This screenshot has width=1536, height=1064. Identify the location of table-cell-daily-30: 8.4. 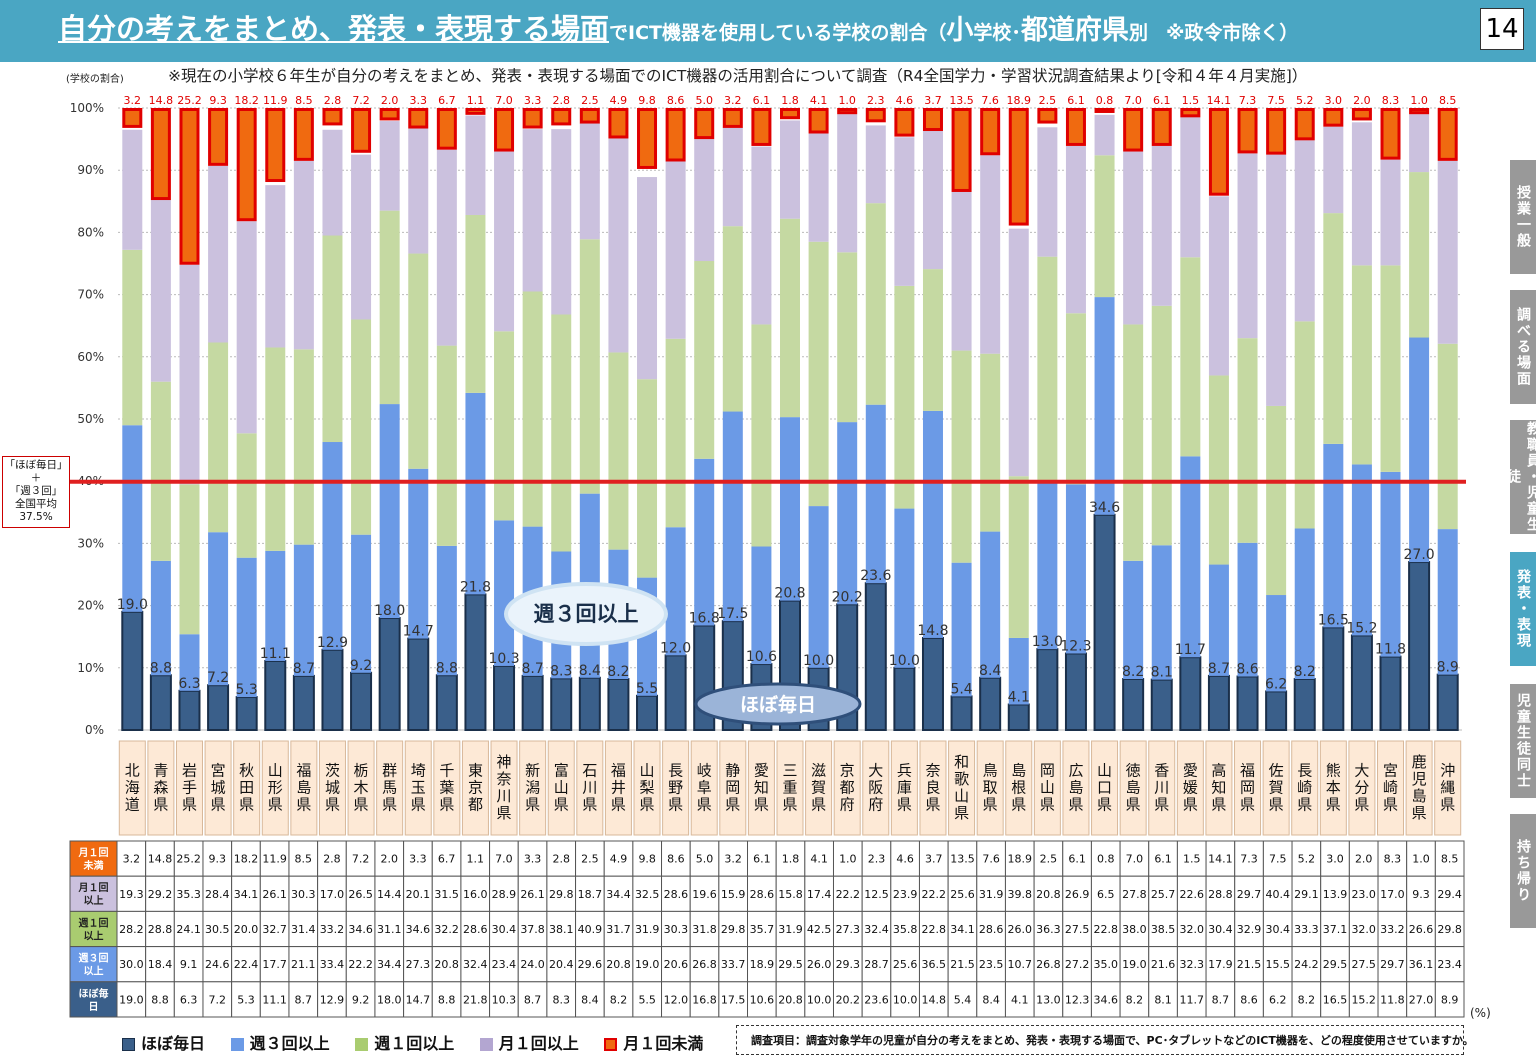
(991, 999).